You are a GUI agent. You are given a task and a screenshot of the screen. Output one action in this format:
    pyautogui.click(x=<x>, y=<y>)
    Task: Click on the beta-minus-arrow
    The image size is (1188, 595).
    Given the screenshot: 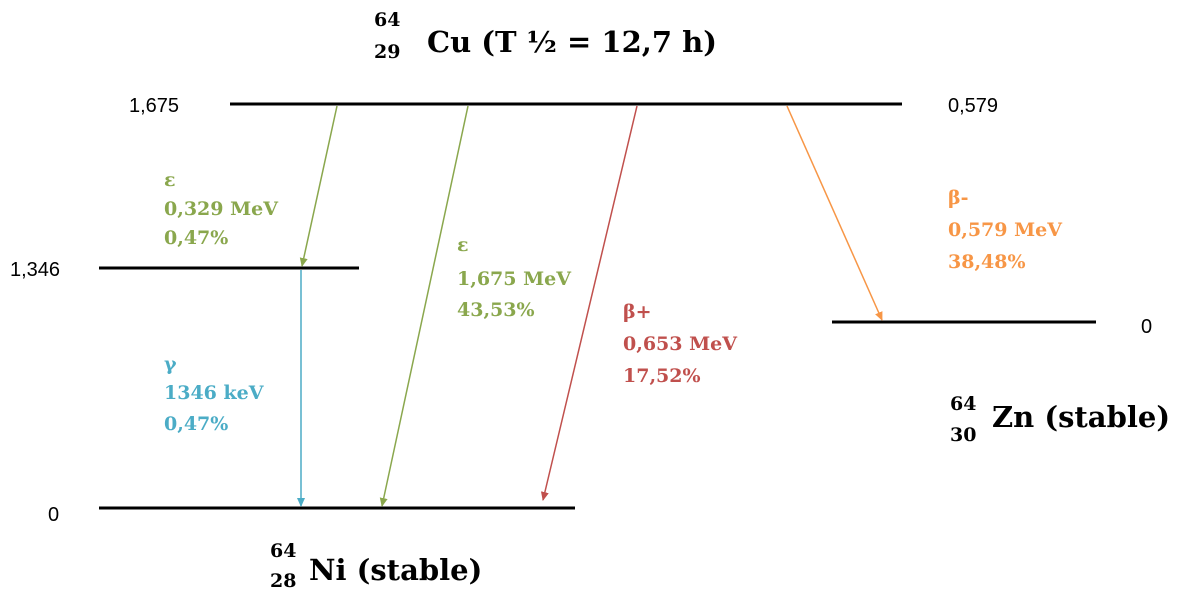 What is the action you would take?
    pyautogui.click(x=834, y=213)
    